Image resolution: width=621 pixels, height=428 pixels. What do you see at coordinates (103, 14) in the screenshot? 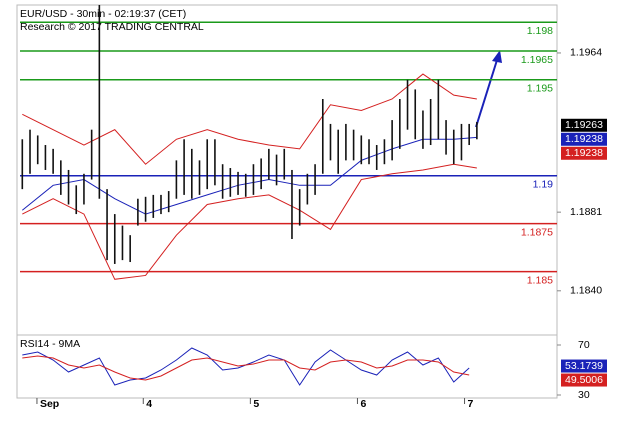
I see `chart-title: EUR/USD - 30min - 02:19:37 (CET)` at bounding box center [103, 14].